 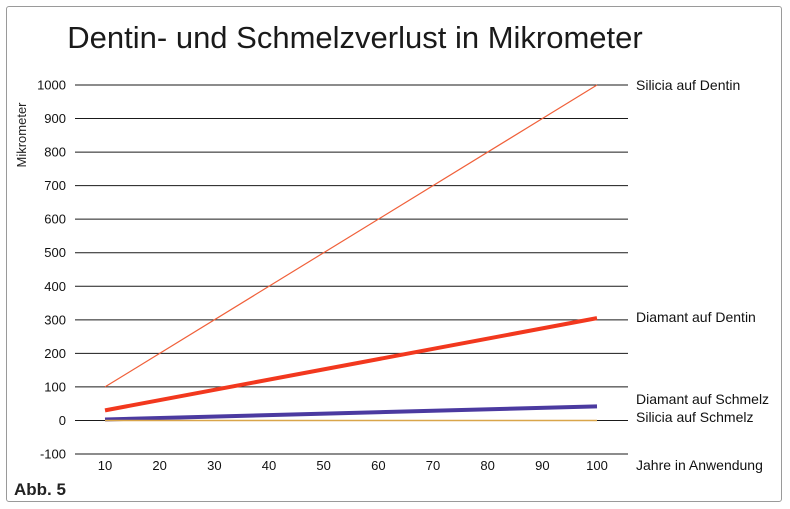 What do you see at coordinates (378, 465) in the screenshot?
I see `x-tick-label: 60` at bounding box center [378, 465].